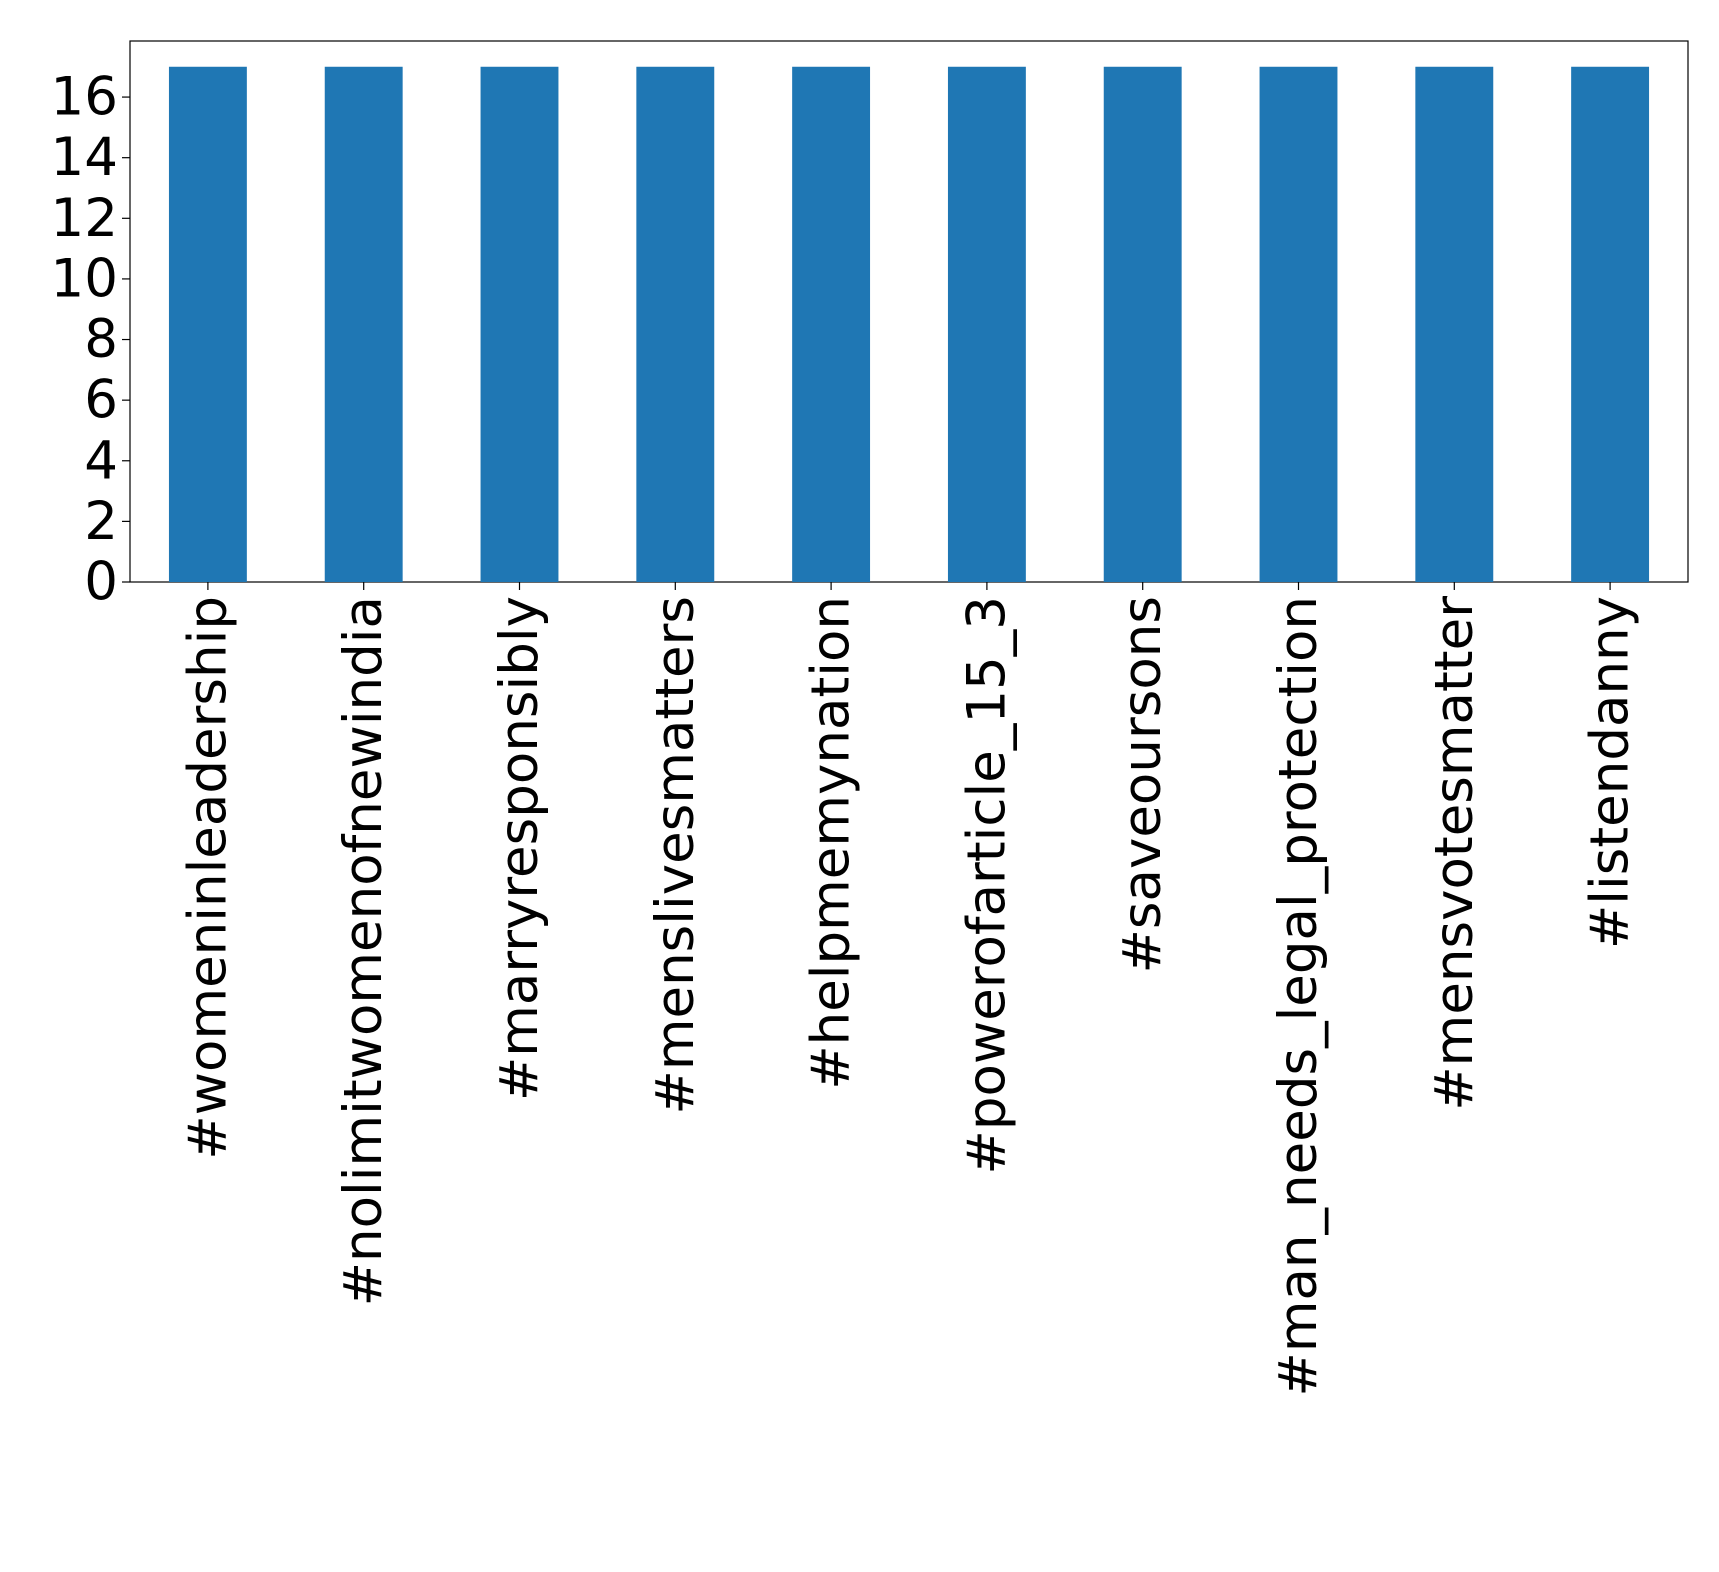 This screenshot has width=1719, height=1572. Describe the element at coordinates (1142, 785) in the screenshot. I see `x-tick-label: #saveoursons` at that location.